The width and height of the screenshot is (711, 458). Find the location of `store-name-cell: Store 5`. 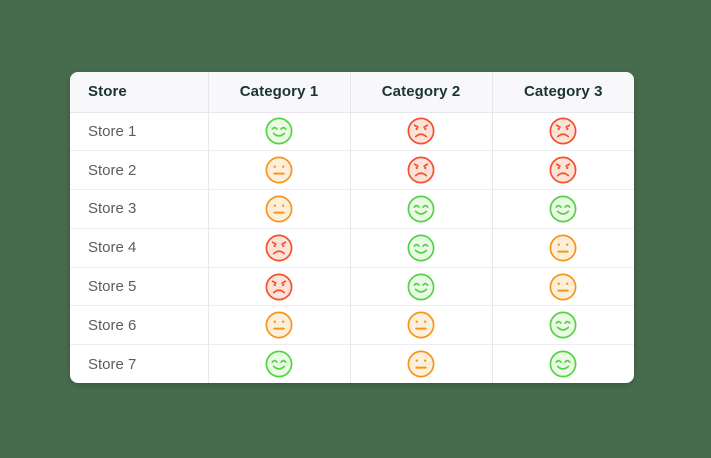

store-name-cell: Store 5 is located at coordinates (139, 287).